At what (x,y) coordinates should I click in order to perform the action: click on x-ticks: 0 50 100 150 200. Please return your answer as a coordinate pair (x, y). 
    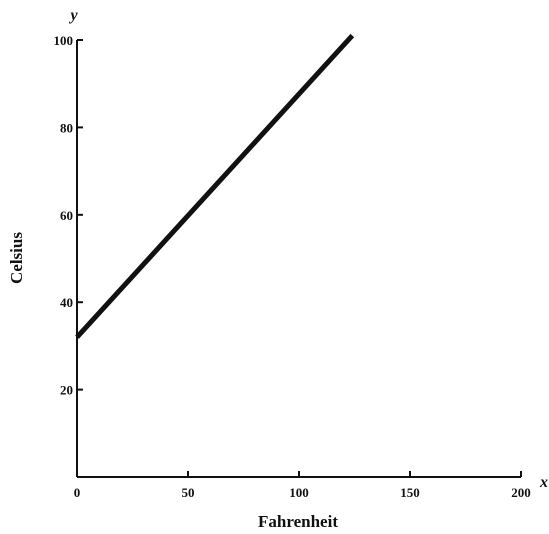
    Looking at the image, I should click on (302, 485).